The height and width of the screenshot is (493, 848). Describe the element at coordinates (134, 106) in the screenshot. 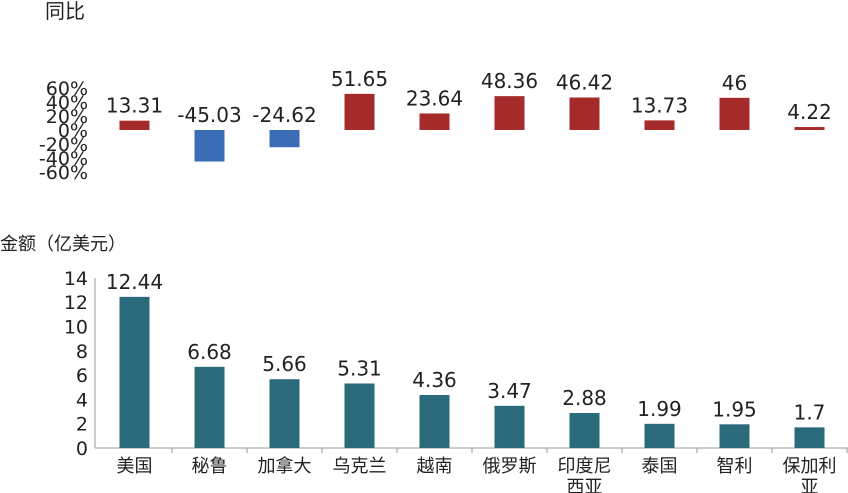

I see `yoy-value-label: 13.31` at that location.